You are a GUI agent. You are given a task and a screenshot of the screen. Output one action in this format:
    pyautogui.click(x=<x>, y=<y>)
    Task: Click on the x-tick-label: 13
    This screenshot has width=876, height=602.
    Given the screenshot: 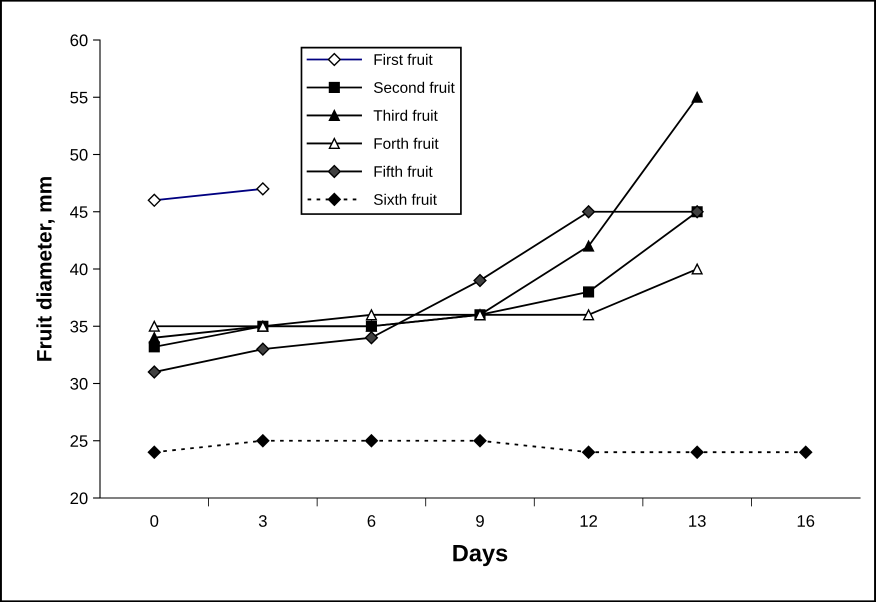 What is the action you would take?
    pyautogui.click(x=697, y=521)
    